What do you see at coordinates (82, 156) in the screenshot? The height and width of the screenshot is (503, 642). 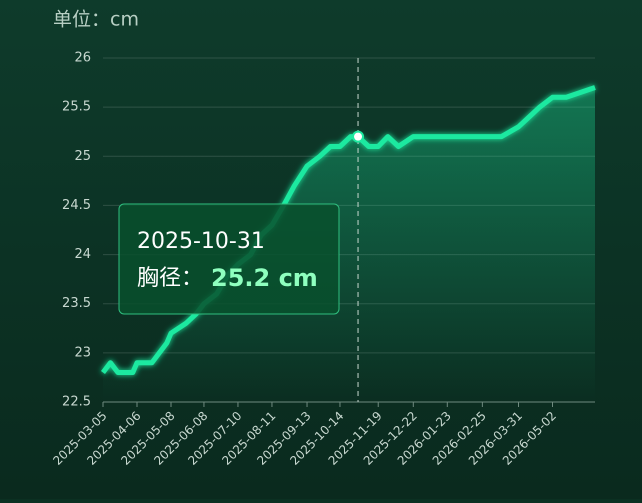 I see `y-tick-label: 25` at bounding box center [82, 156].